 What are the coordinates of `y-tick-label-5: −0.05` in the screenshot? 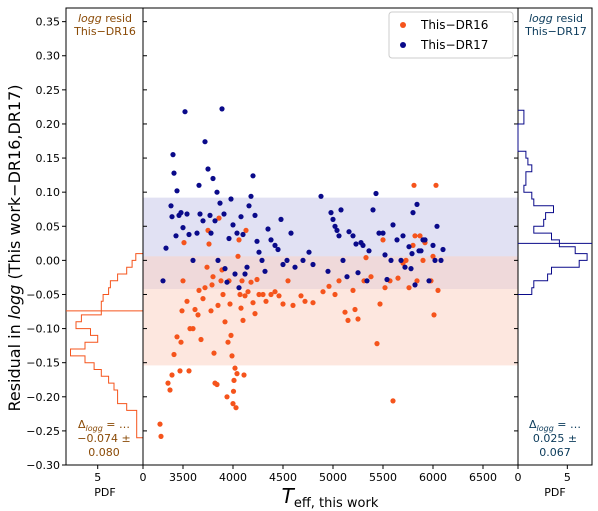 It's located at (43, 294).